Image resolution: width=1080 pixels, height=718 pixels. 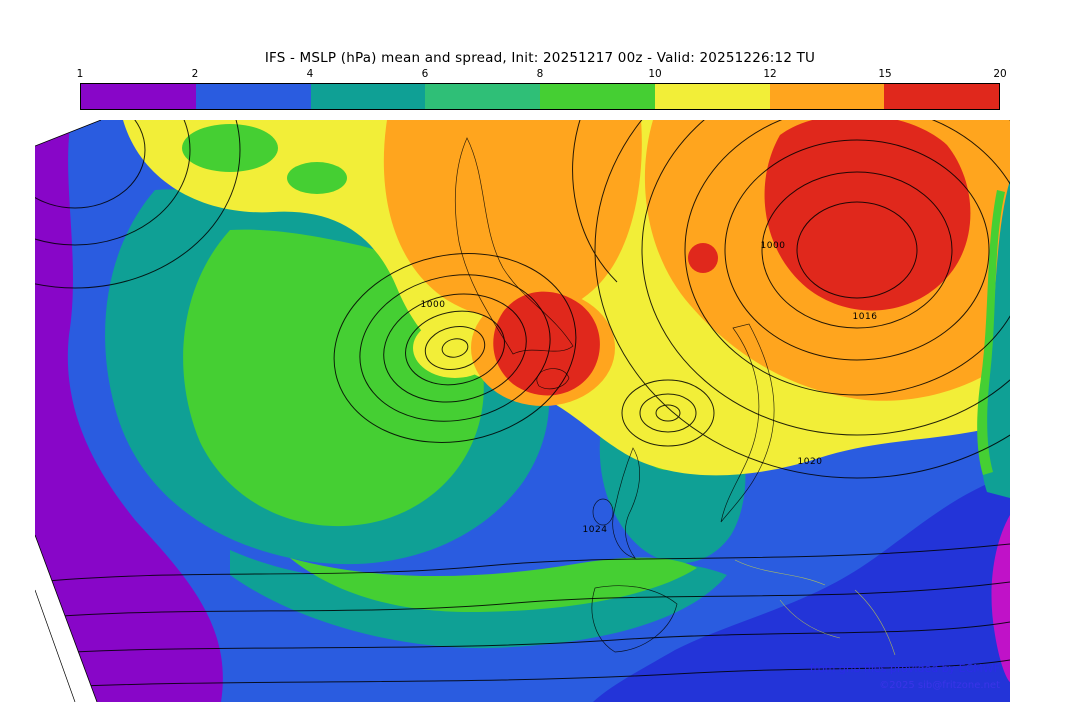 I want to click on colorbar-tick: 2, so click(x=195, y=74).